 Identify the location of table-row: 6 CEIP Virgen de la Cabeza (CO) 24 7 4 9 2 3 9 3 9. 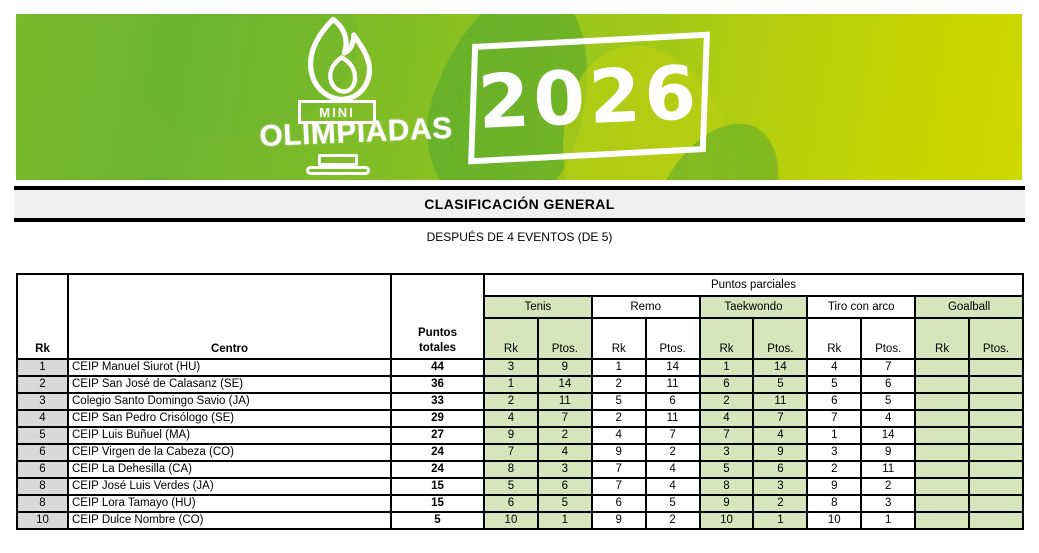
(520, 452).